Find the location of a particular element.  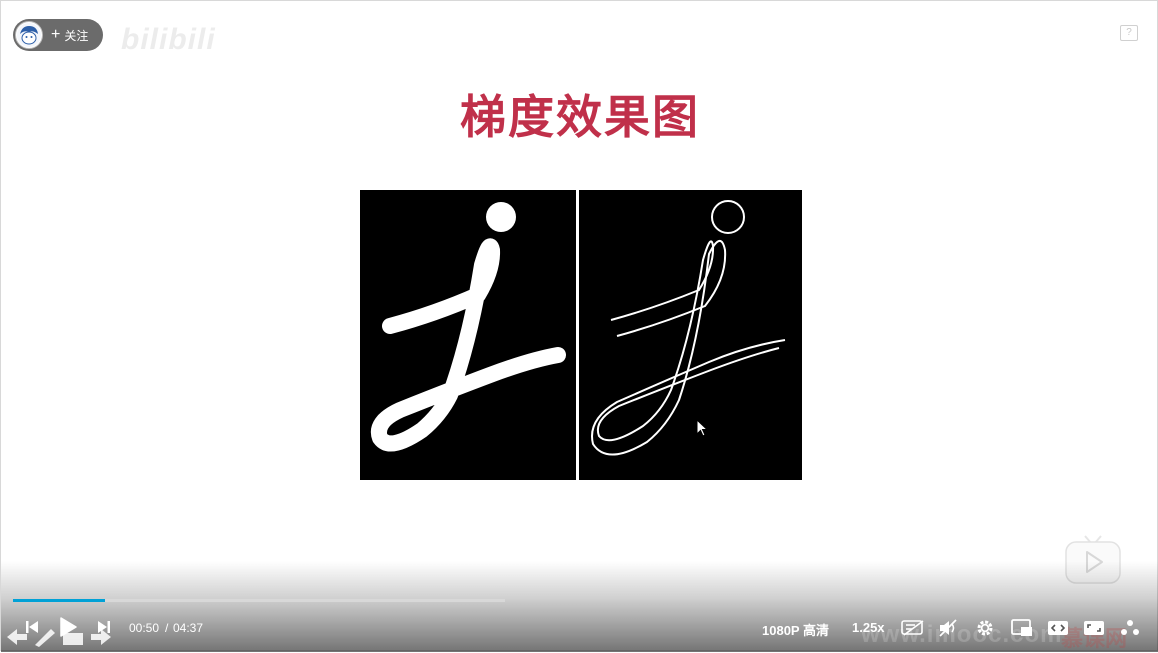

fullscreen-button is located at coordinates (1094, 630).